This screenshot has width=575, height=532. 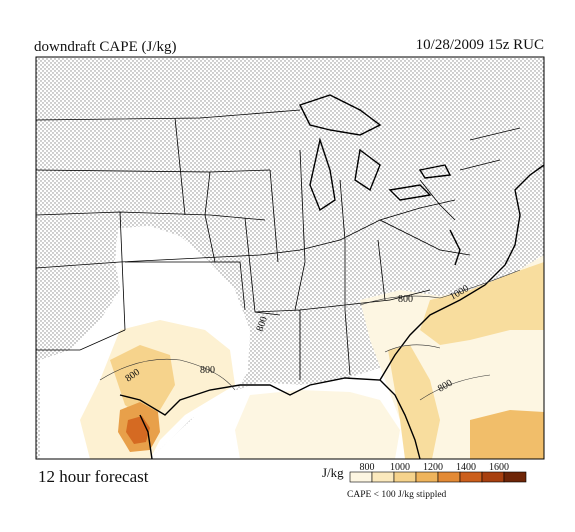 I want to click on cape-1000-region-florida, so click(x=414, y=402).